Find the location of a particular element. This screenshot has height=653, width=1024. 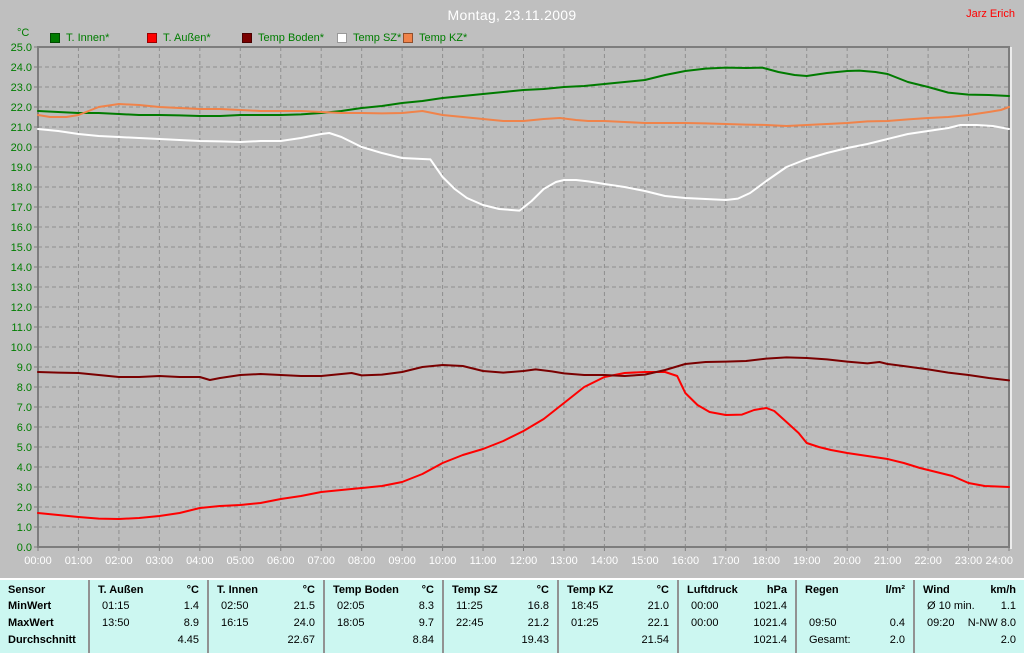

x-tick-label: 23:00 is located at coordinates (969, 561).